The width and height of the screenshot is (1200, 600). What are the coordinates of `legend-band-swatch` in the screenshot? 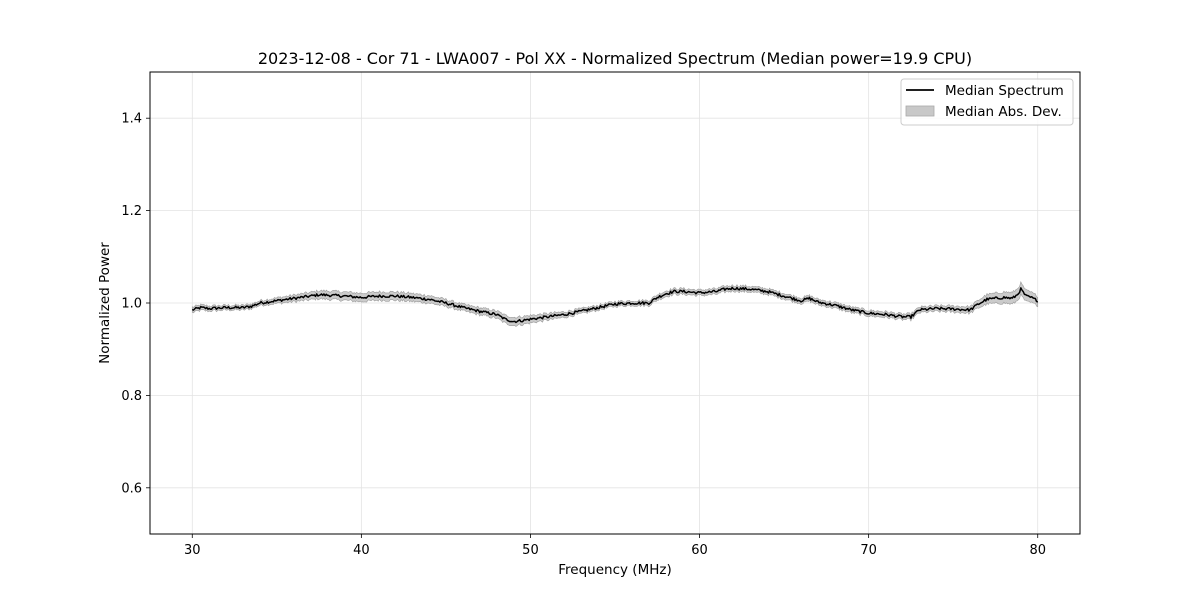 It's located at (920, 111).